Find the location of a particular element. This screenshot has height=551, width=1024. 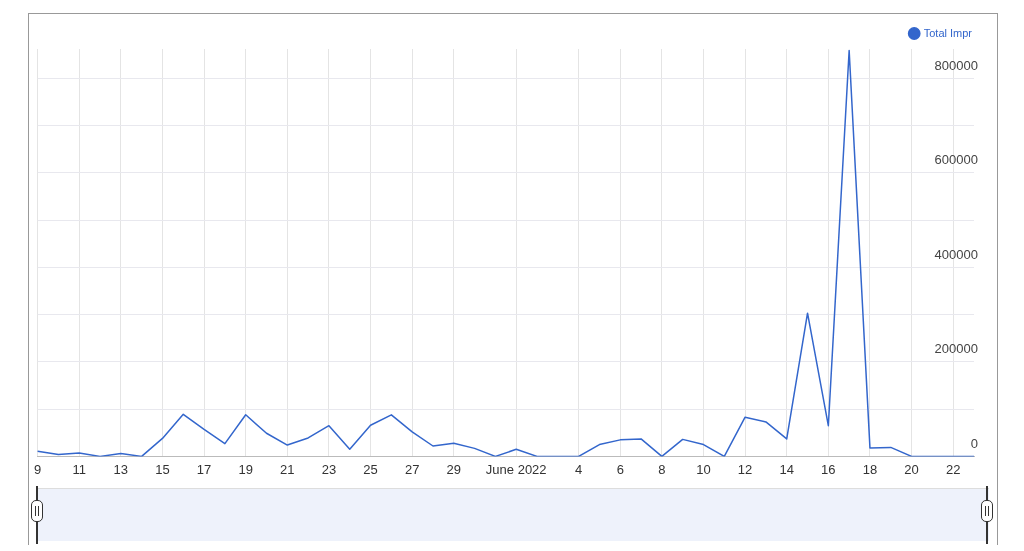

x-tick-label: 9 is located at coordinates (38, 469).